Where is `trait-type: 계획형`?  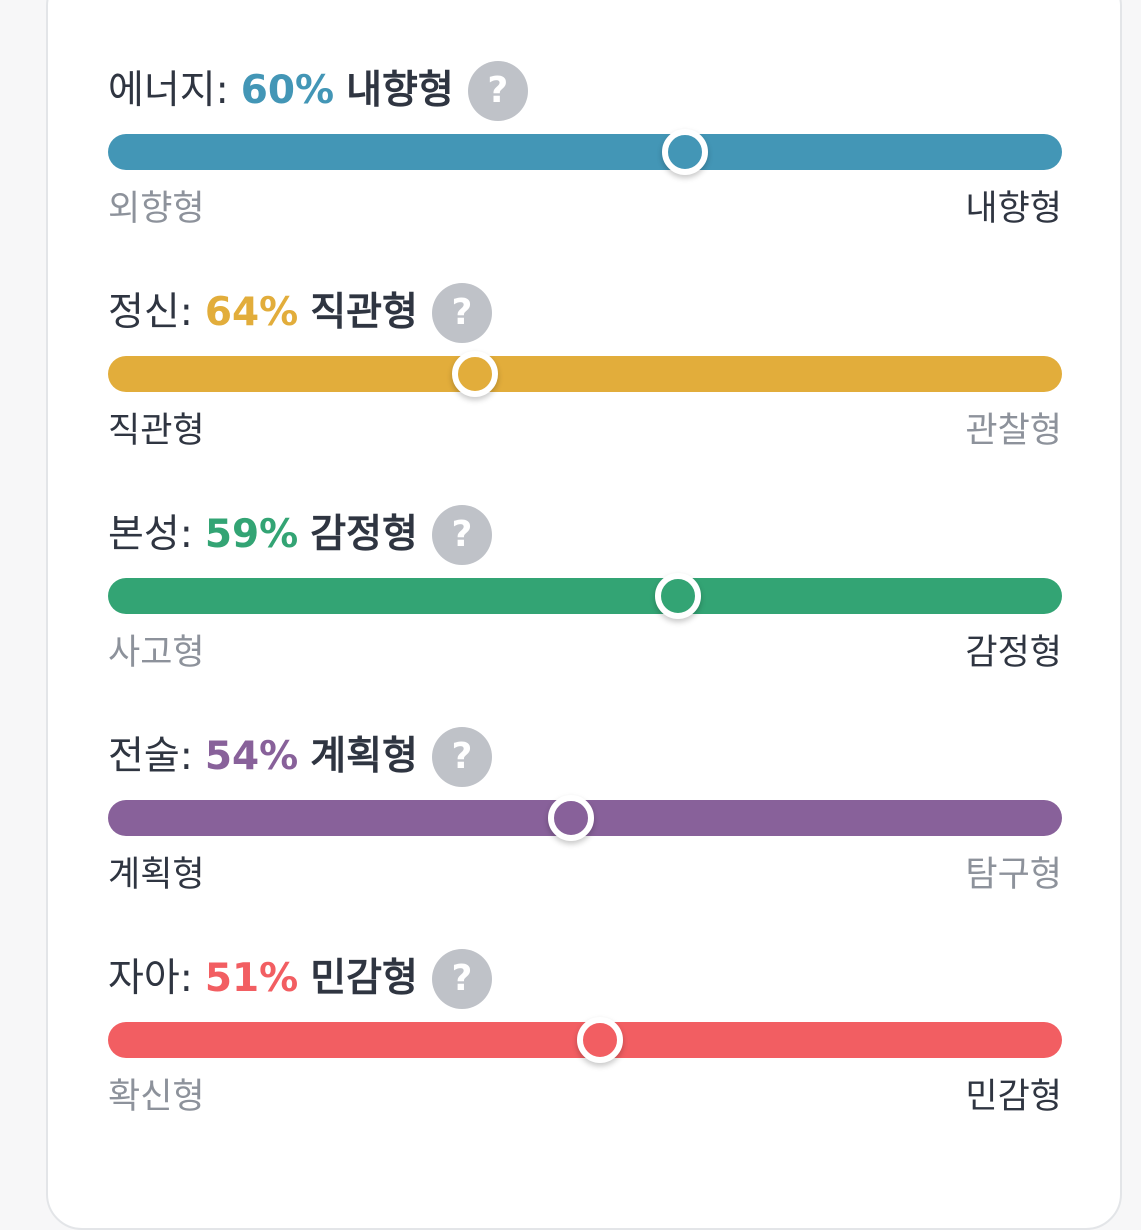
trait-type: 계획형 is located at coordinates (364, 756).